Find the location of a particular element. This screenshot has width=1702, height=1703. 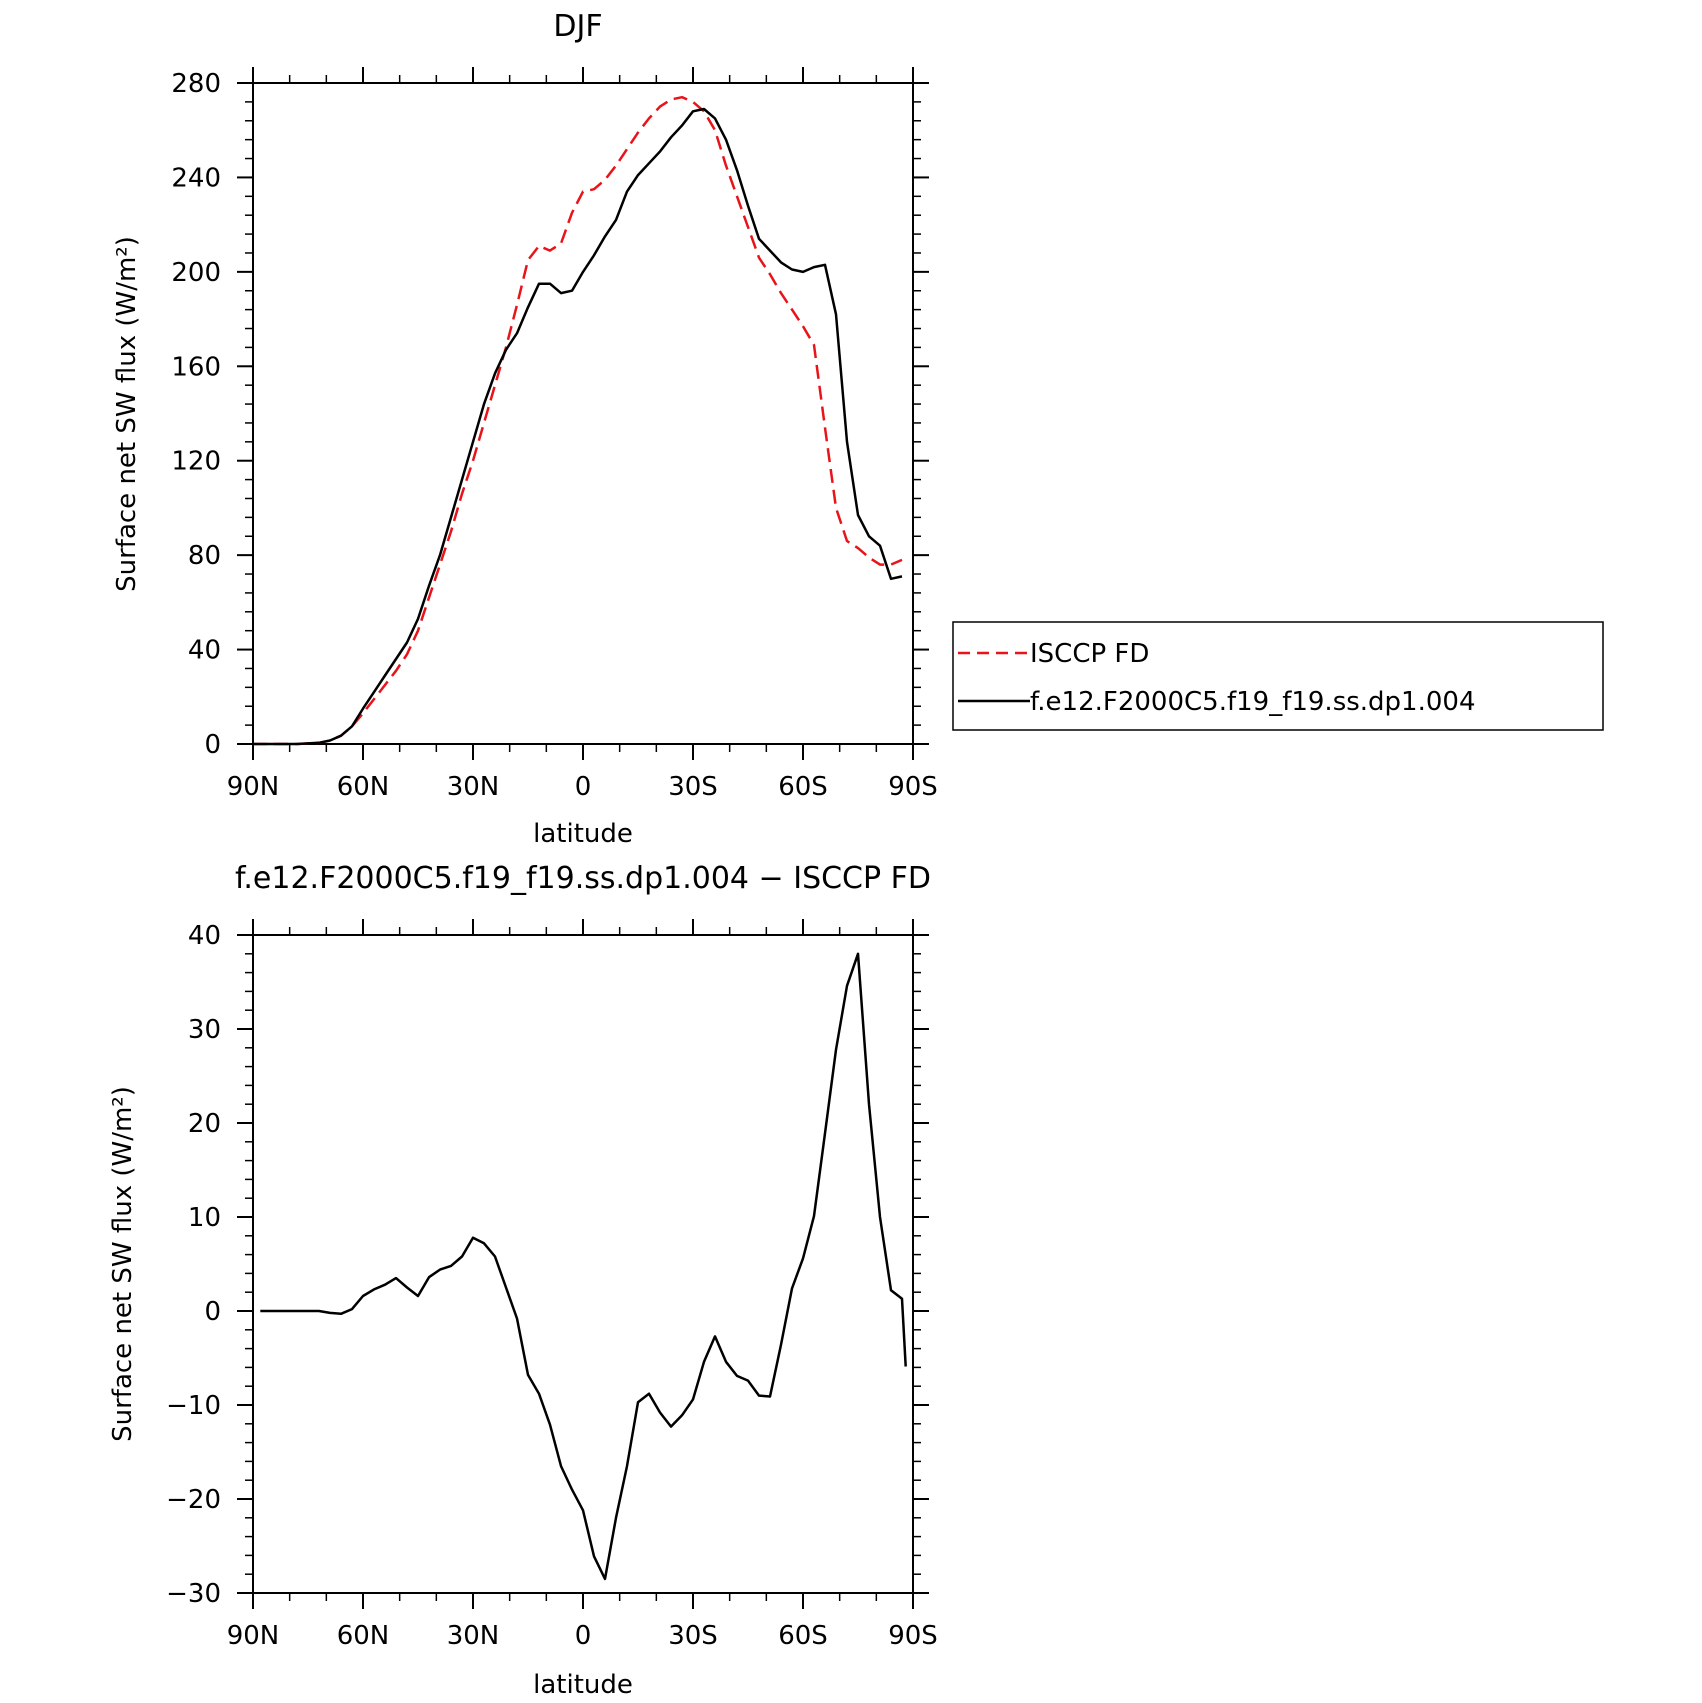

top-x-tick-label: 0 is located at coordinates (583, 787).